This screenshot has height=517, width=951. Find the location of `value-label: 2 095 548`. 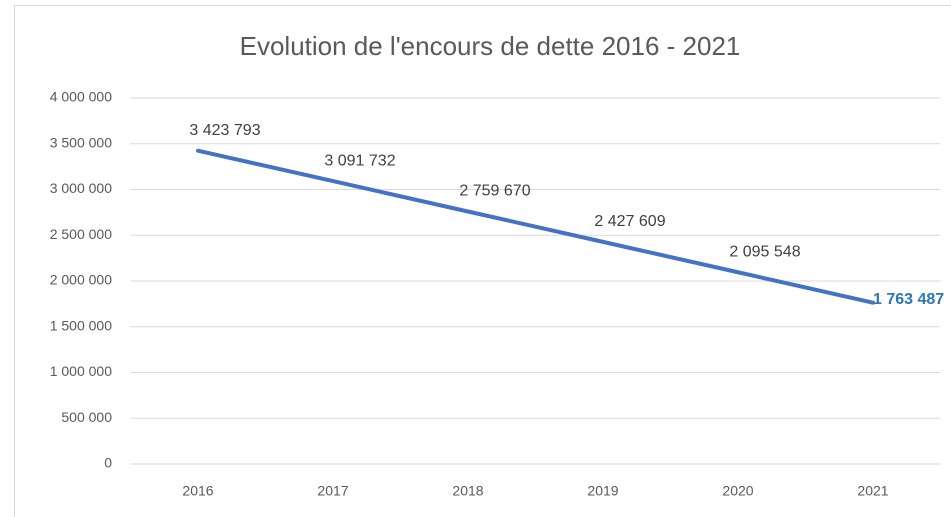

value-label: 2 095 548 is located at coordinates (764, 251).